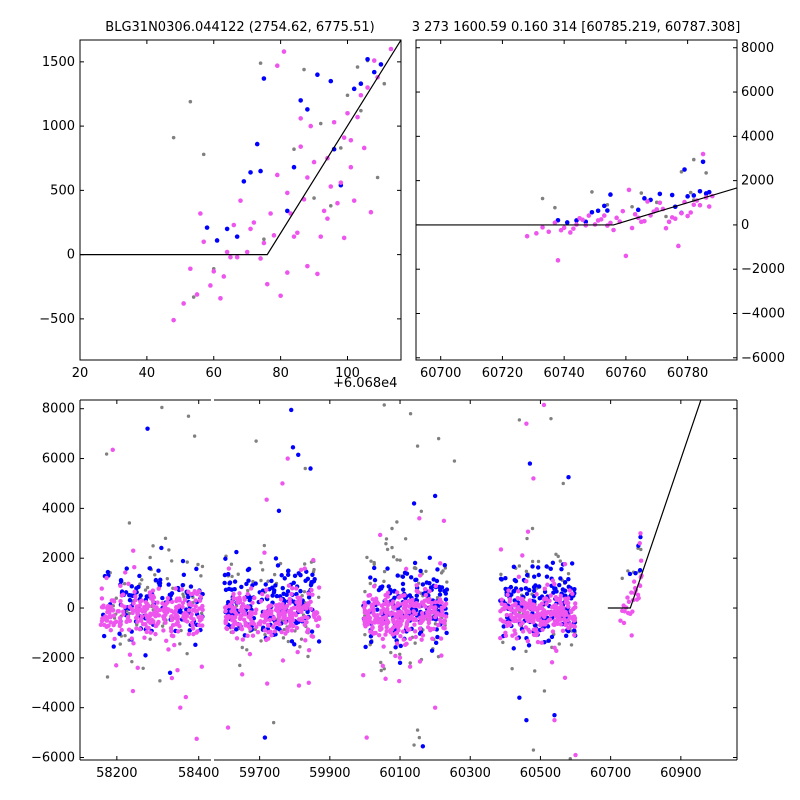  Describe the element at coordinates (687, 373) in the screenshot. I see `x-tick-label: 60780` at that location.